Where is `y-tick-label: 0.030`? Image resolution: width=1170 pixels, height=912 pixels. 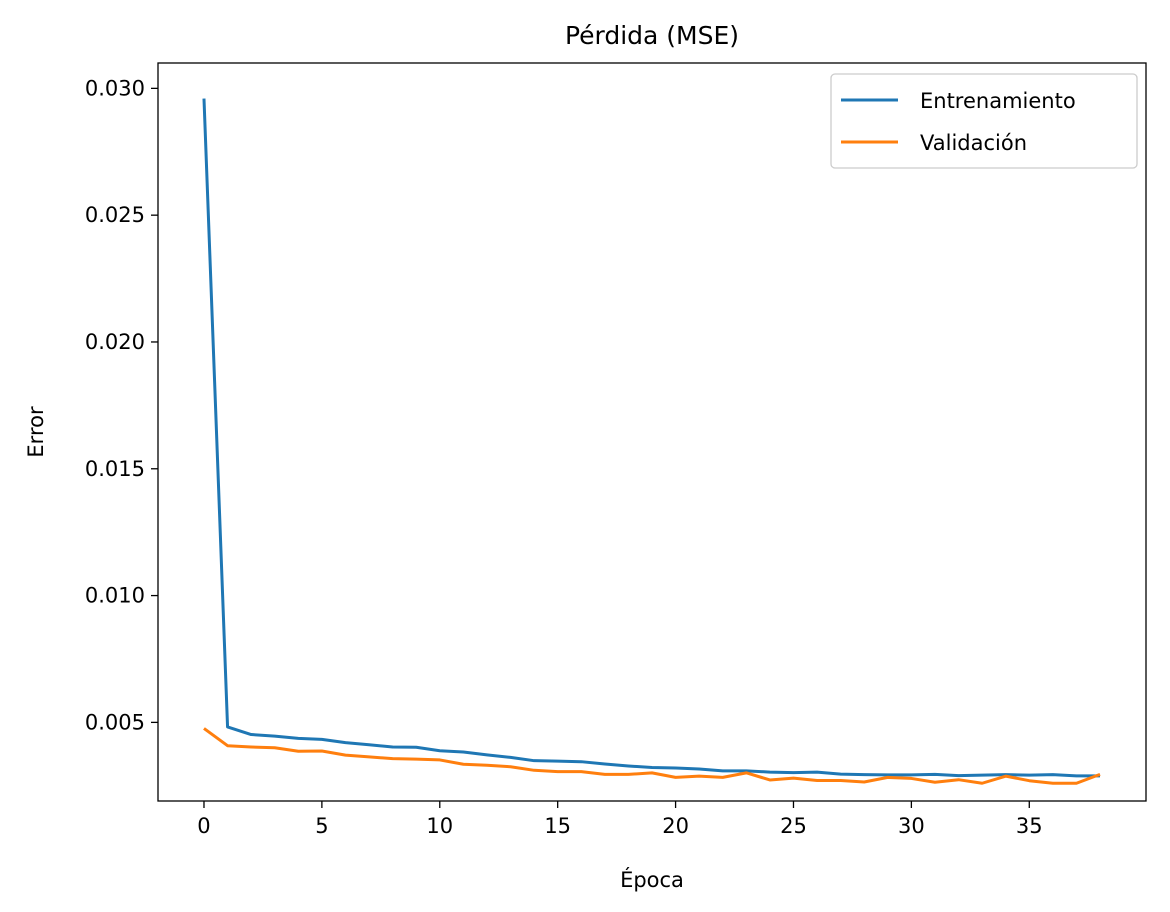
y-tick-label: 0.030 is located at coordinates (115, 88).